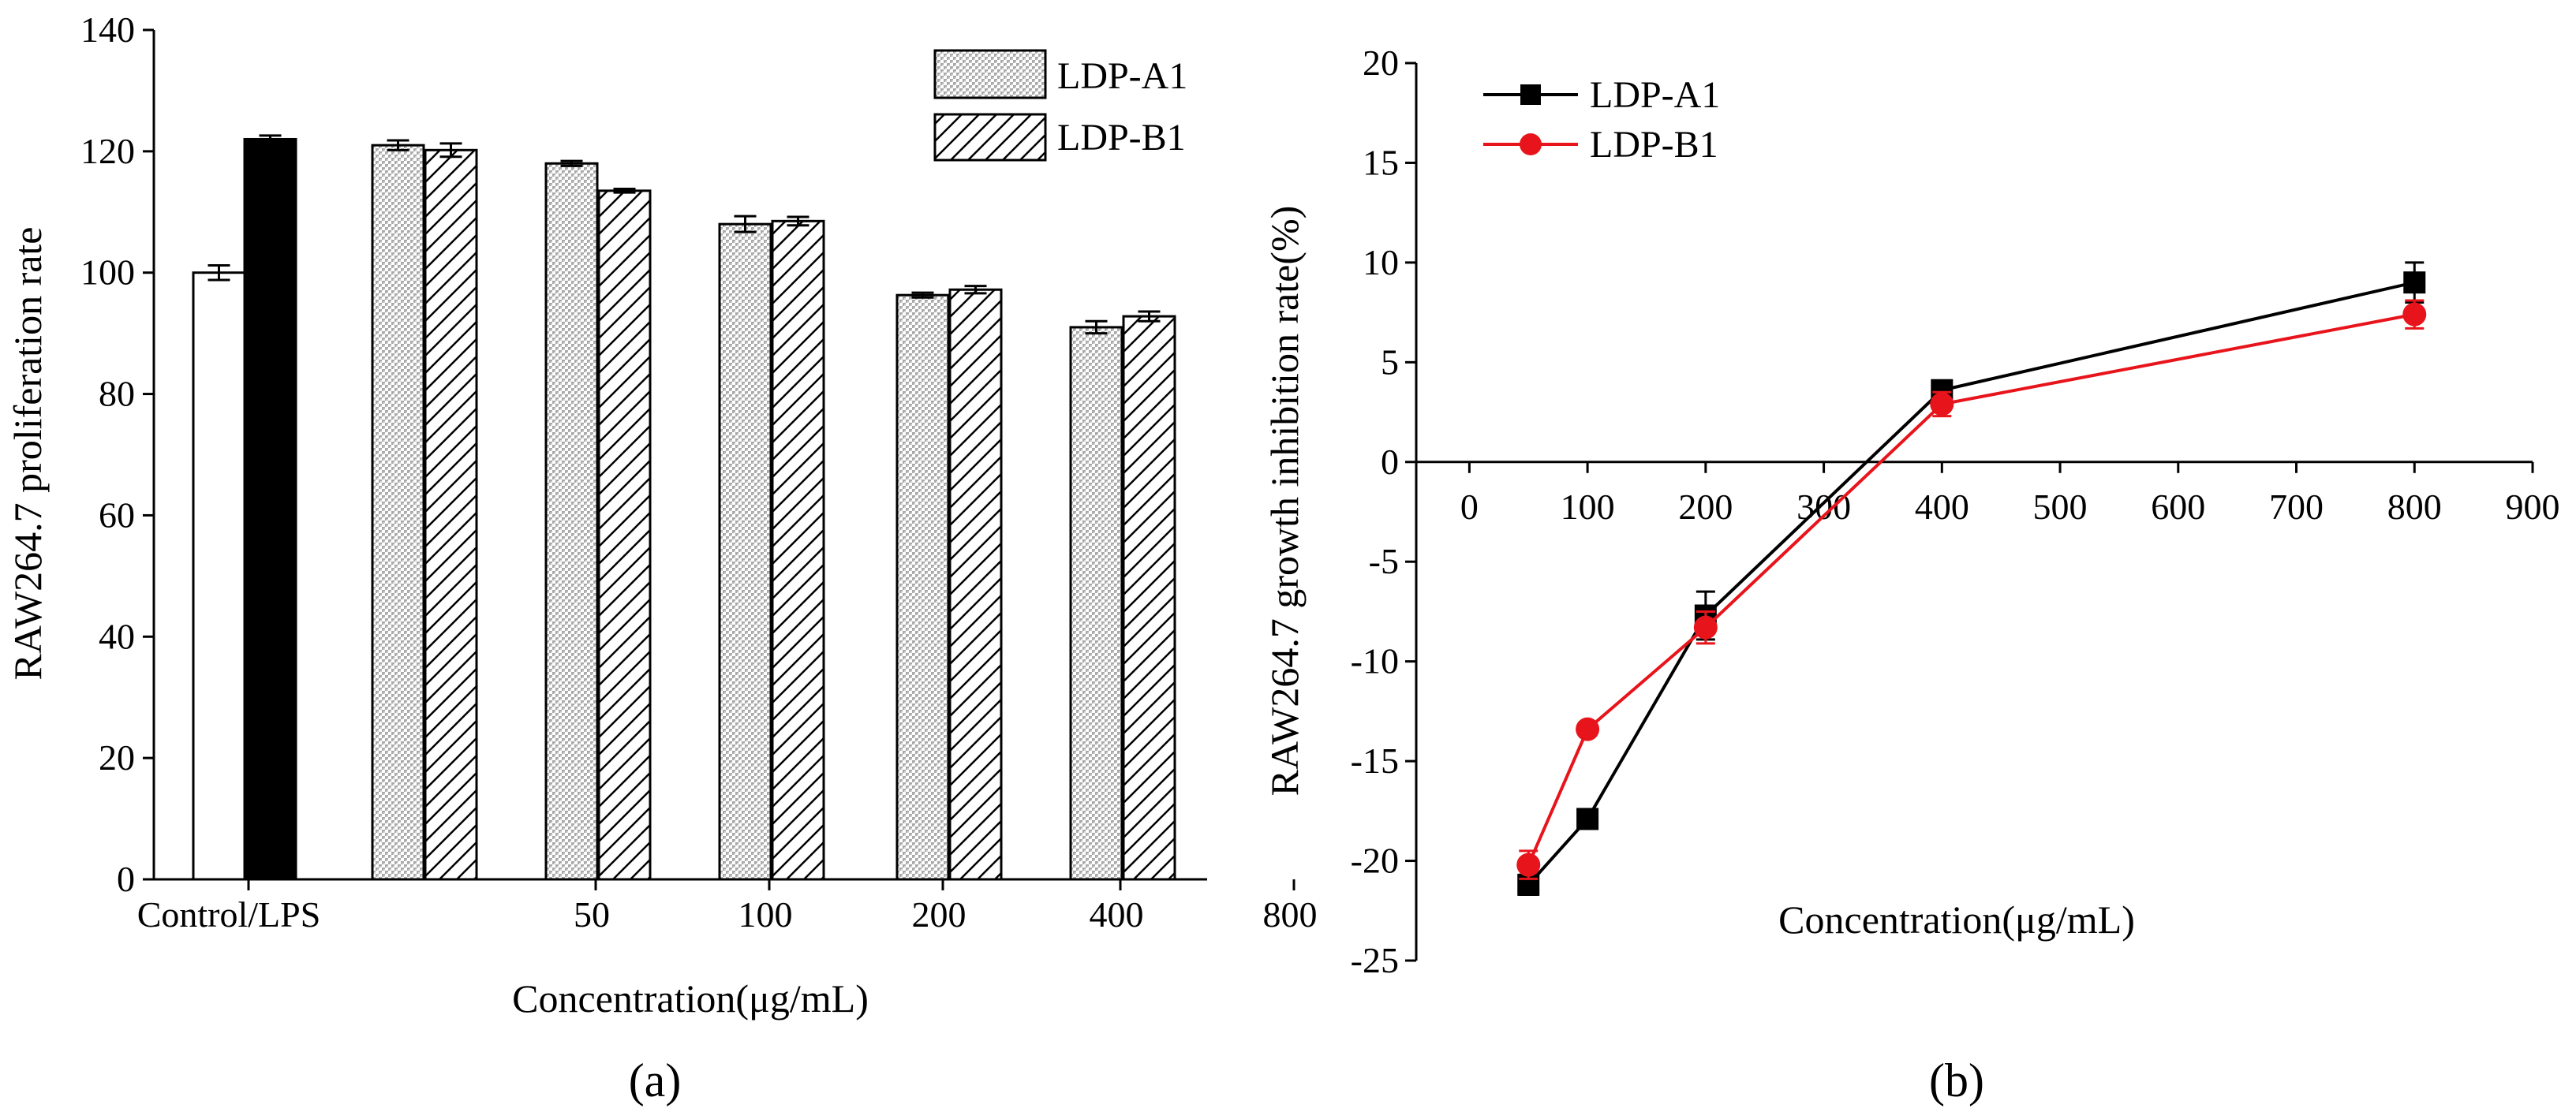 This screenshot has height=1112, width=2576. What do you see at coordinates (990, 74) in the screenshot?
I see `legend-swatch-ldp-a1` at bounding box center [990, 74].